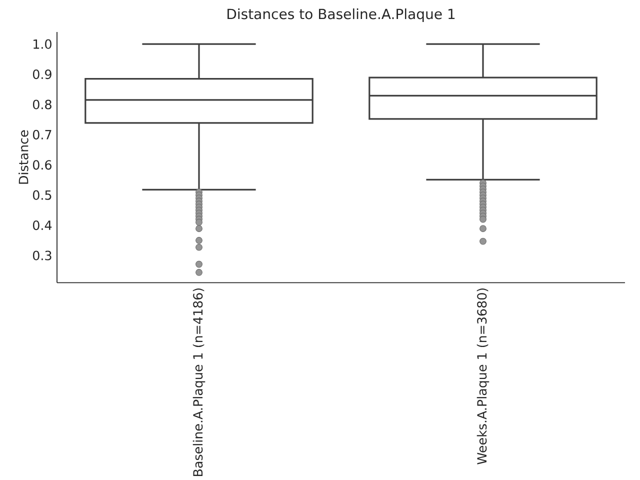 This screenshot has height=480, width=640. Describe the element at coordinates (42, 195) in the screenshot. I see `y-tick-label: 0.5` at that location.